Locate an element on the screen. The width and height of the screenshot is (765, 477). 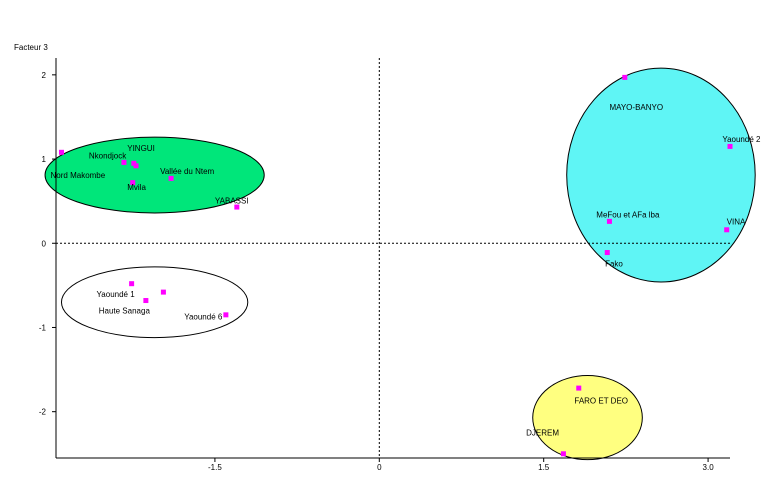
x-tick-label-0: -1.5 is located at coordinates (215, 467).